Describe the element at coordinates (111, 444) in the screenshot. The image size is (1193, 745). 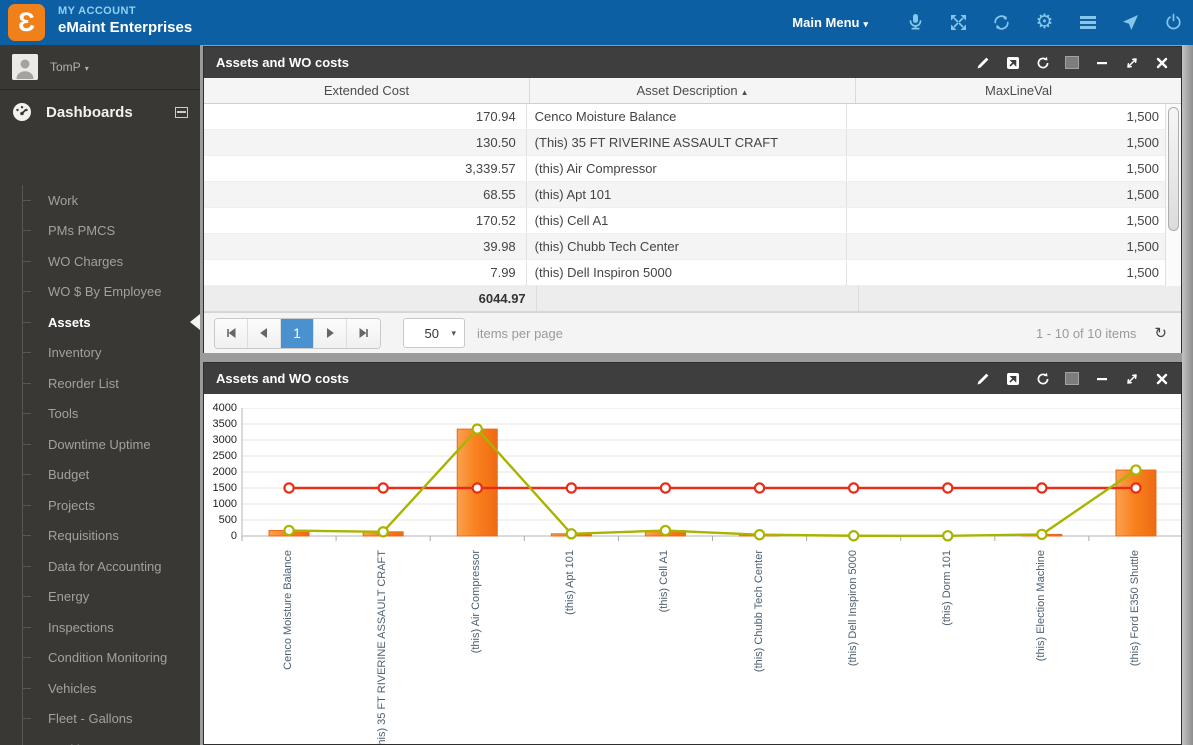
I see `sidebar-item-downtime-uptime: Downtime Uptime` at that location.